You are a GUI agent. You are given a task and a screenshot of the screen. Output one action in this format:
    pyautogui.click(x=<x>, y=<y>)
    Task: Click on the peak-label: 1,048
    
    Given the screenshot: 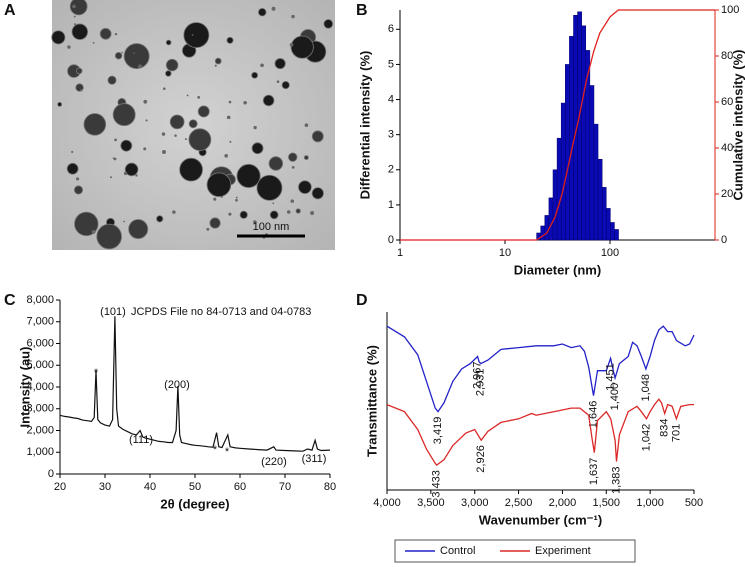 What is the action you would take?
    pyautogui.click(x=646, y=388)
    